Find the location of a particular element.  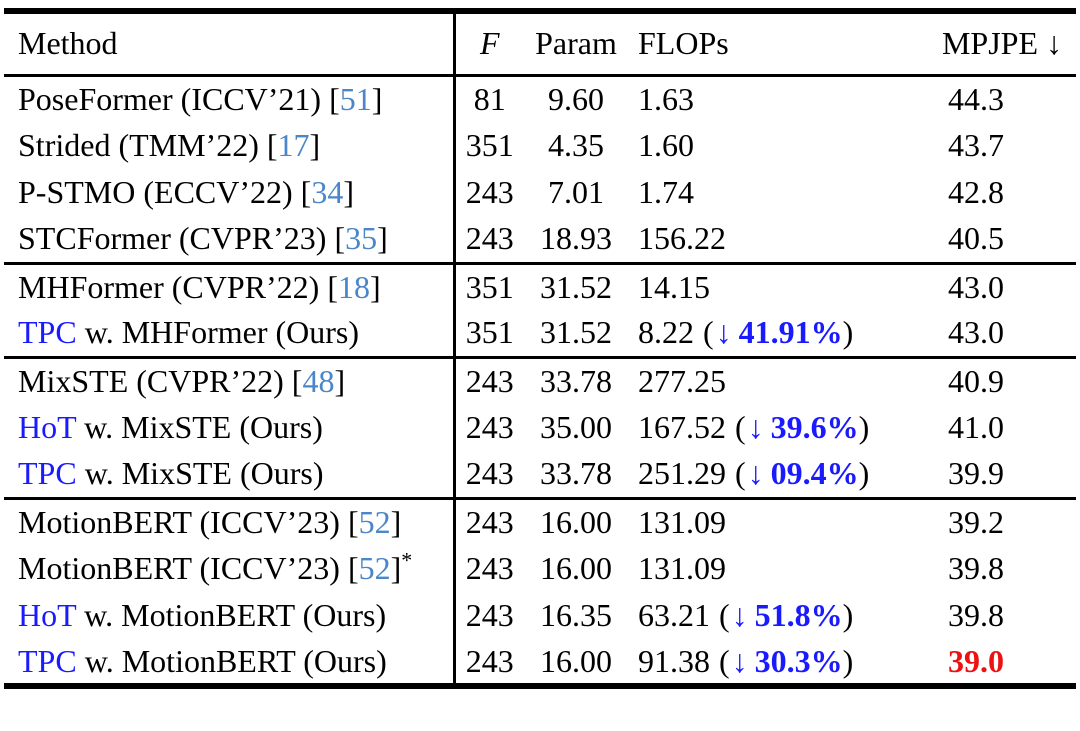

method-name: w. MixSTE (Ours) is located at coordinates (200, 473).